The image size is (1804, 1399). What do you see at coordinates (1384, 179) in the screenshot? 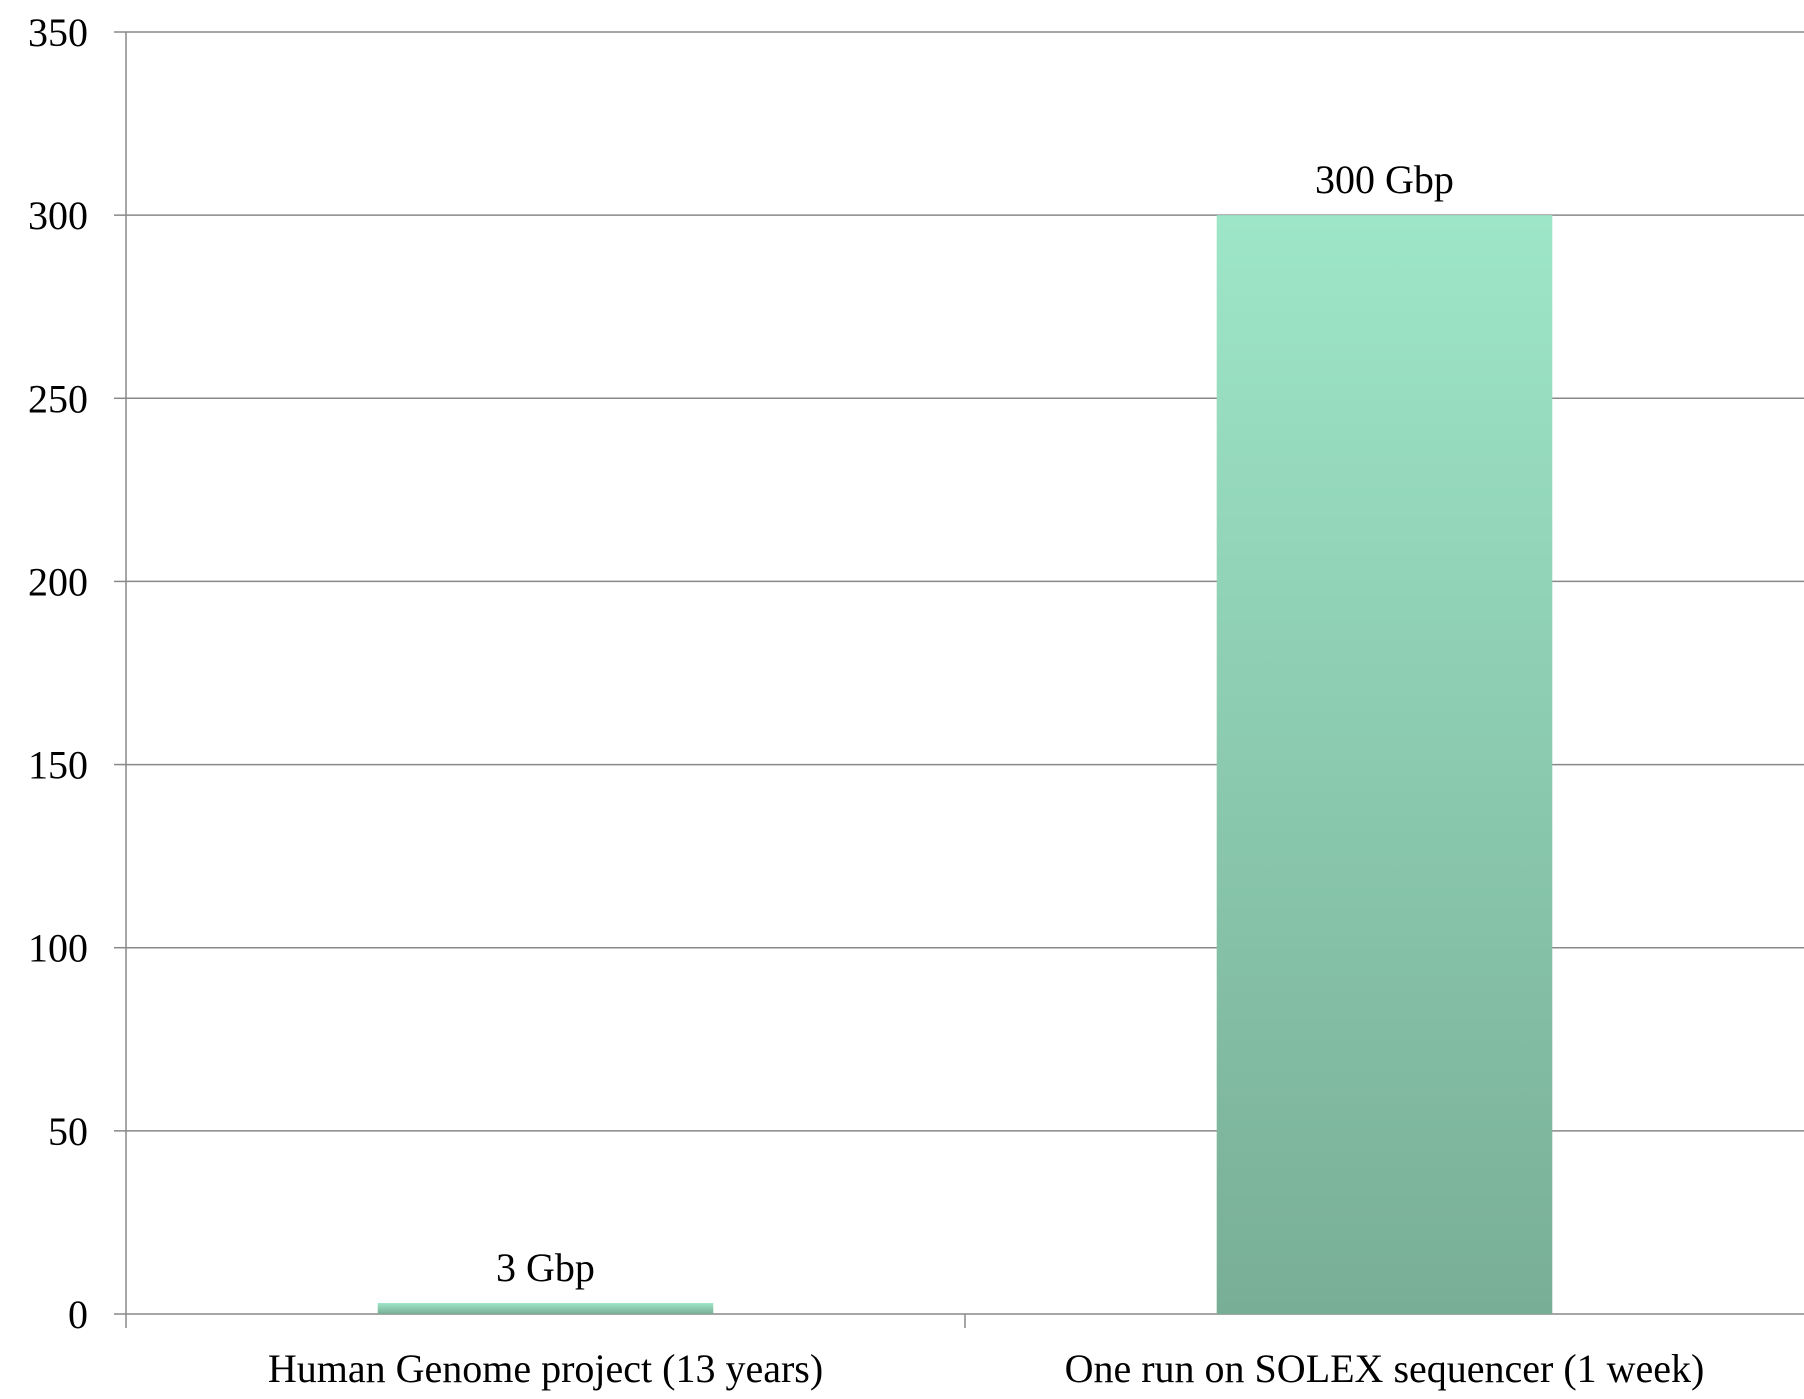
I see `data-label: 300 Gbp` at bounding box center [1384, 179].